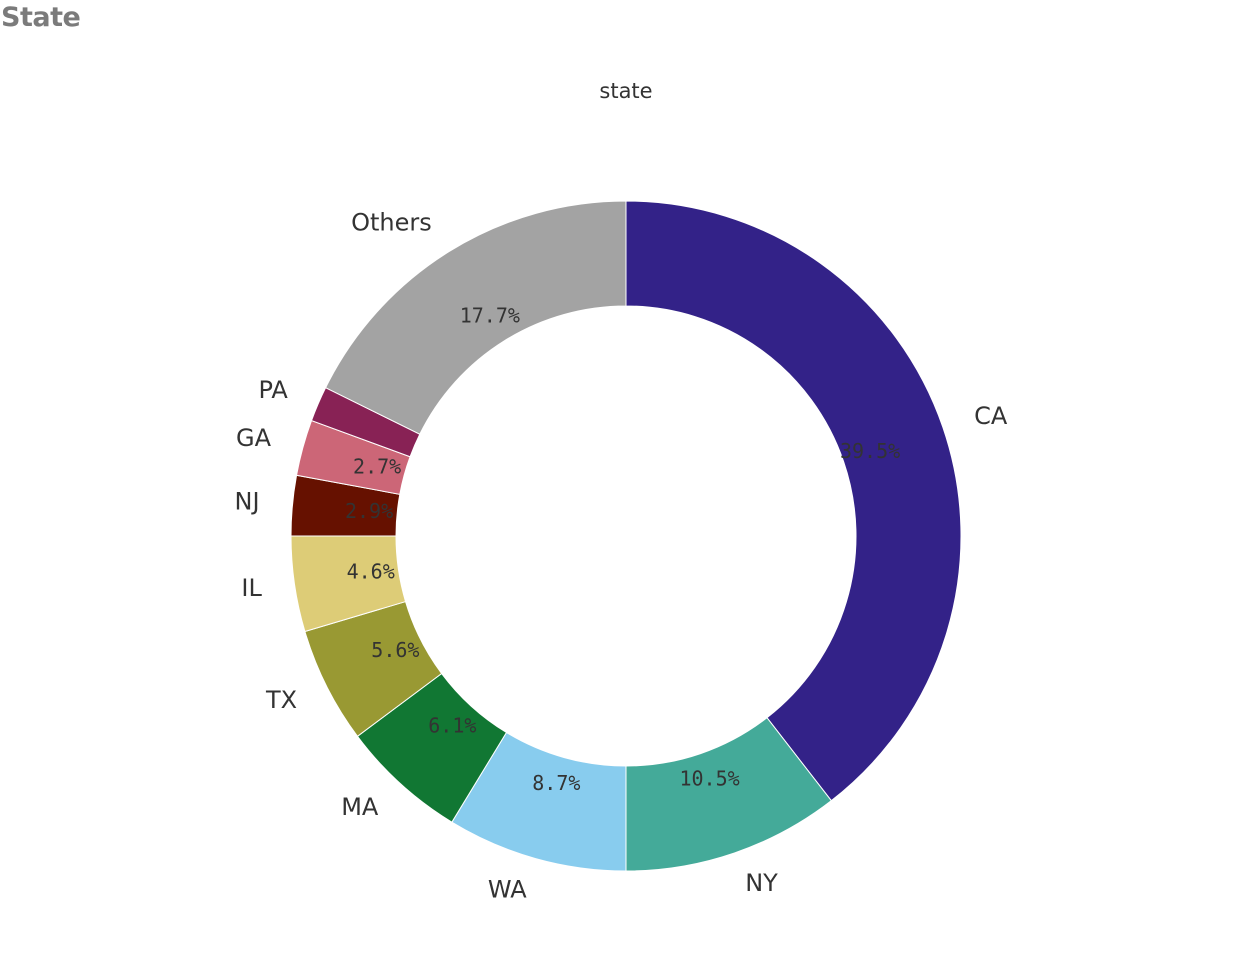 This screenshot has width=1252, height=954. Describe the element at coordinates (507, 889) in the screenshot. I see `label-wa: WA` at that location.